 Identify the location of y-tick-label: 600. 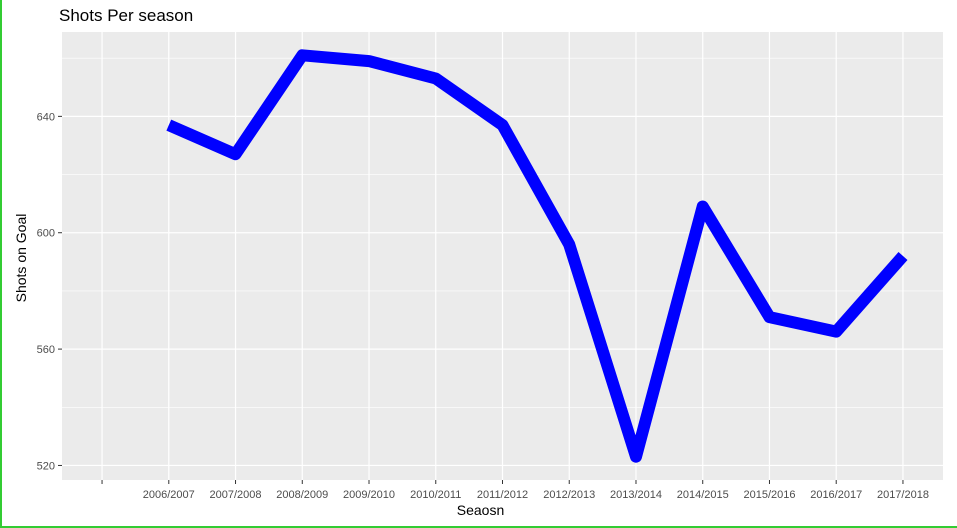
(46, 234).